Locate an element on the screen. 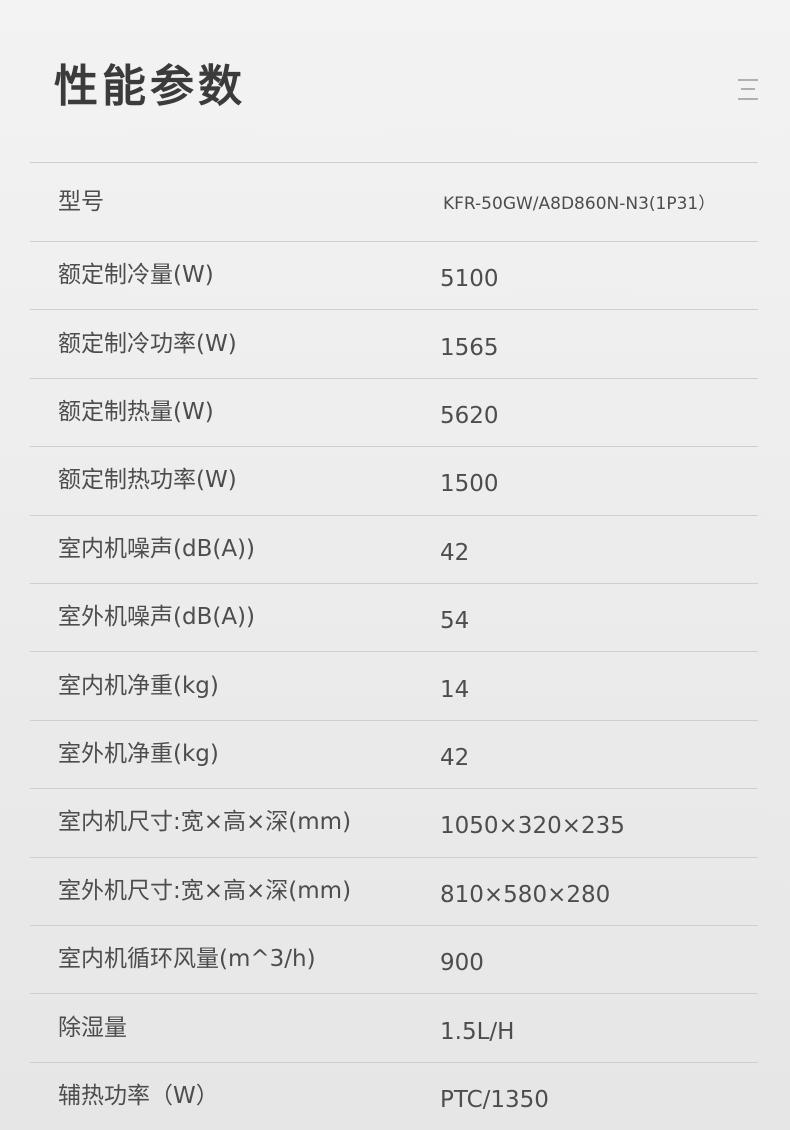 Image resolution: width=790 pixels, height=1130 pixels. header-rule is located at coordinates (394, 162).